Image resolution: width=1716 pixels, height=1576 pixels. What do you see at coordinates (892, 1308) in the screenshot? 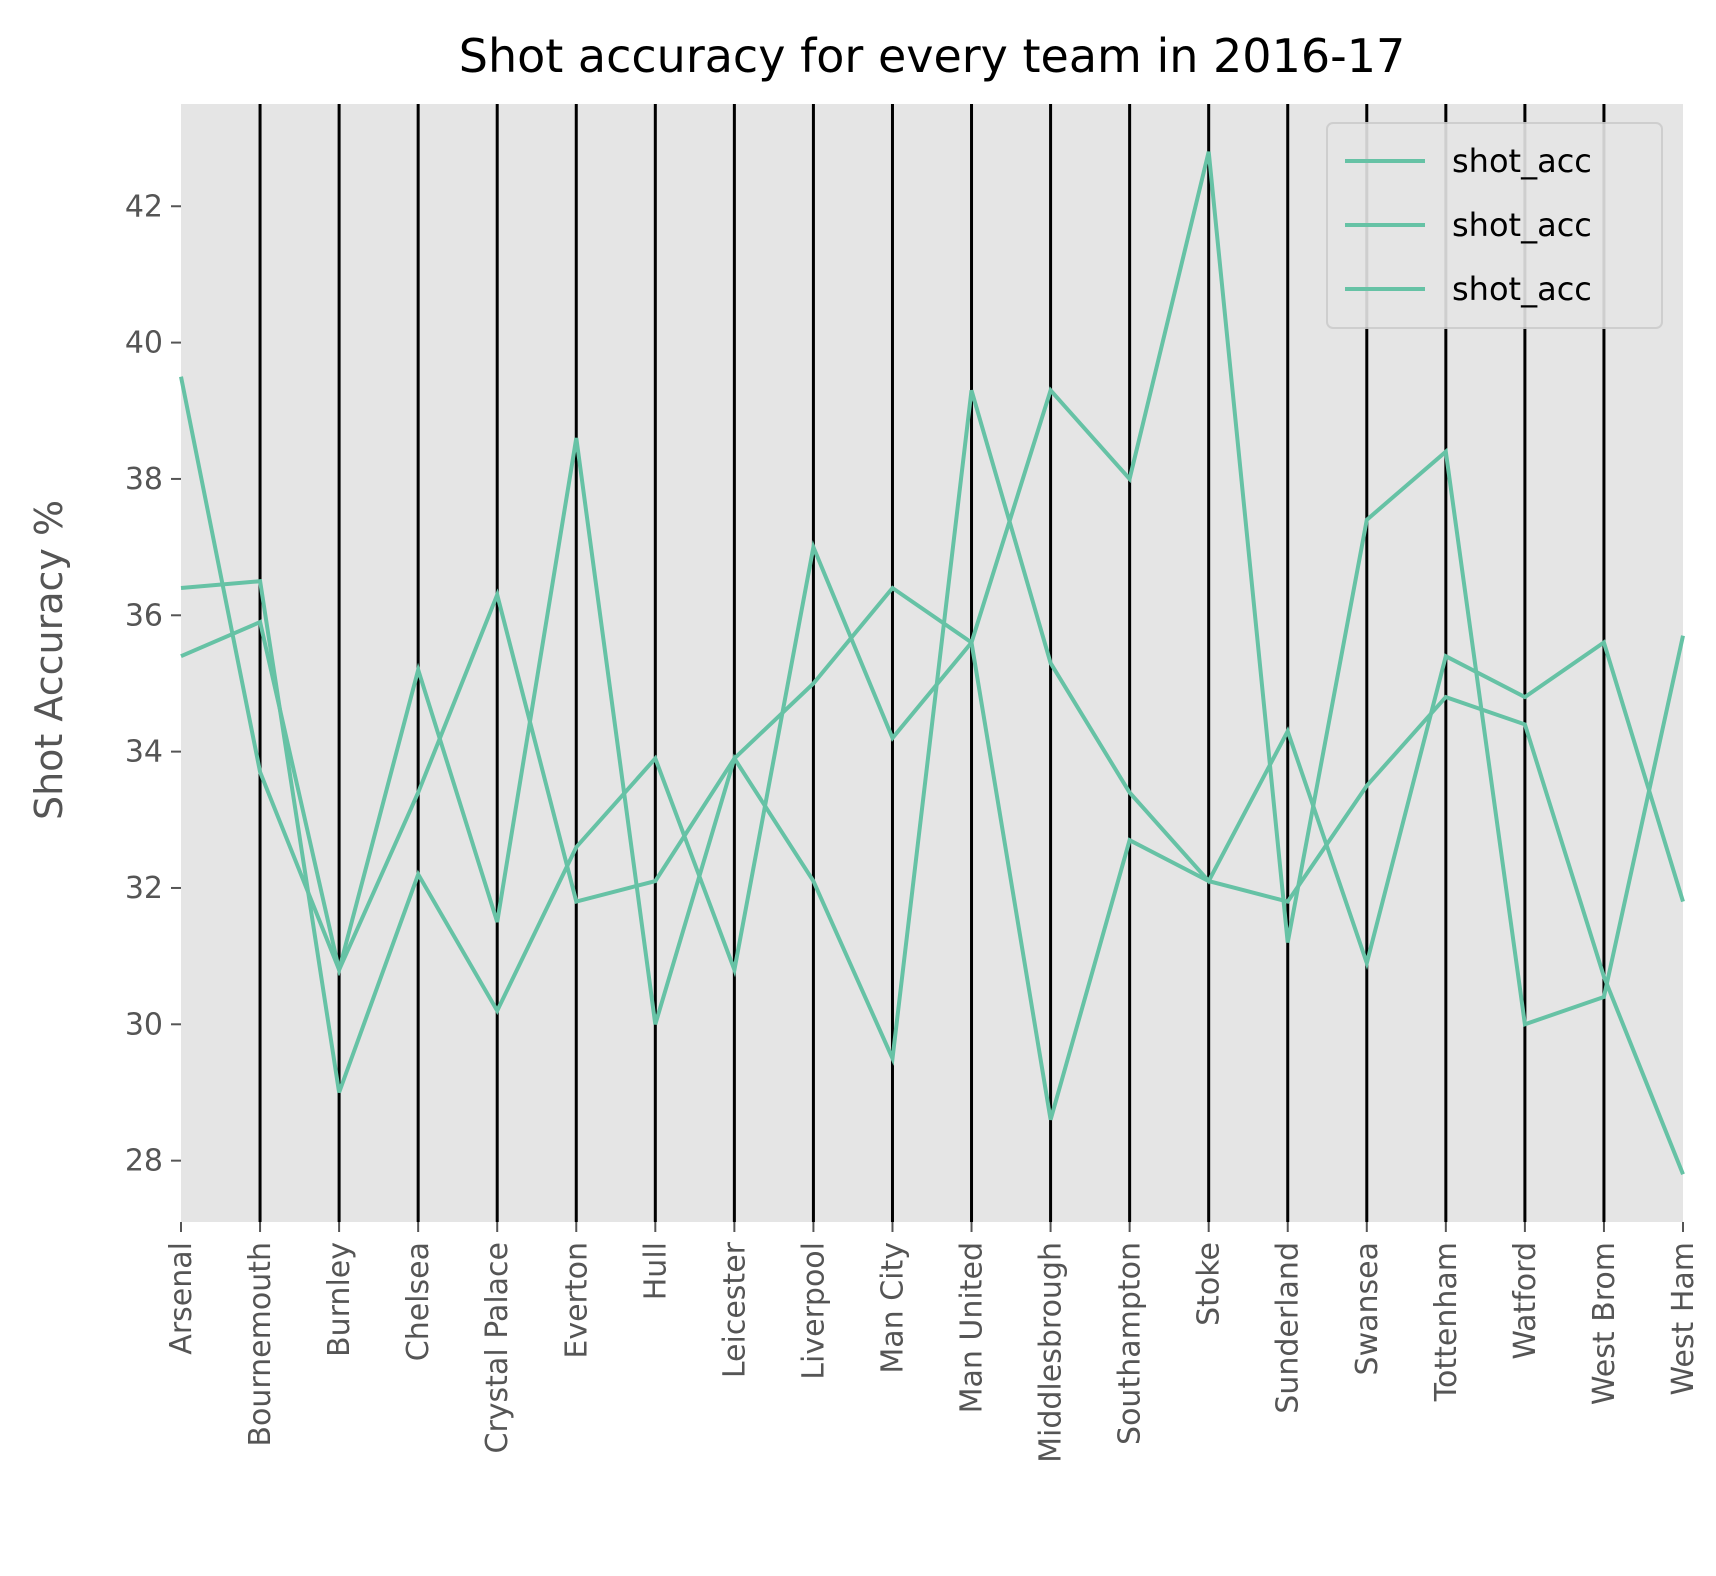
I see `x-tick-label: Man City` at bounding box center [892, 1308].